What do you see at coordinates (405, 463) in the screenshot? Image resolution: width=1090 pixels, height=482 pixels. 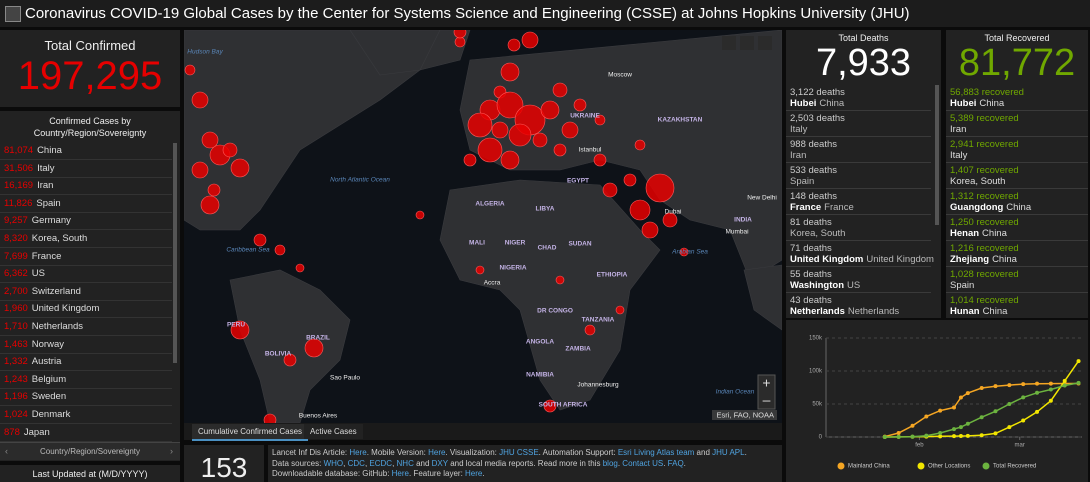 I see `info-link: NHC` at bounding box center [405, 463].